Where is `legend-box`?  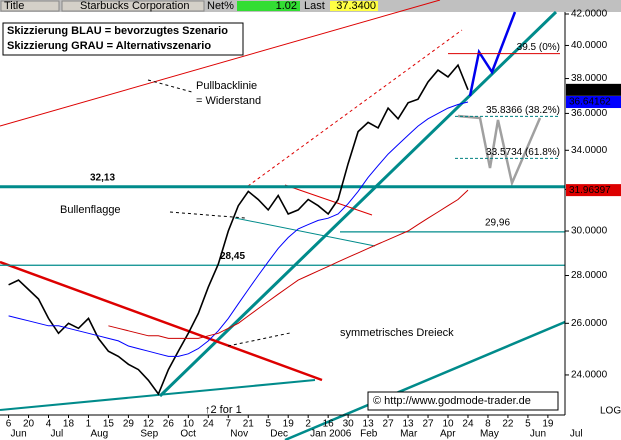
legend-box is located at coordinates (123, 39).